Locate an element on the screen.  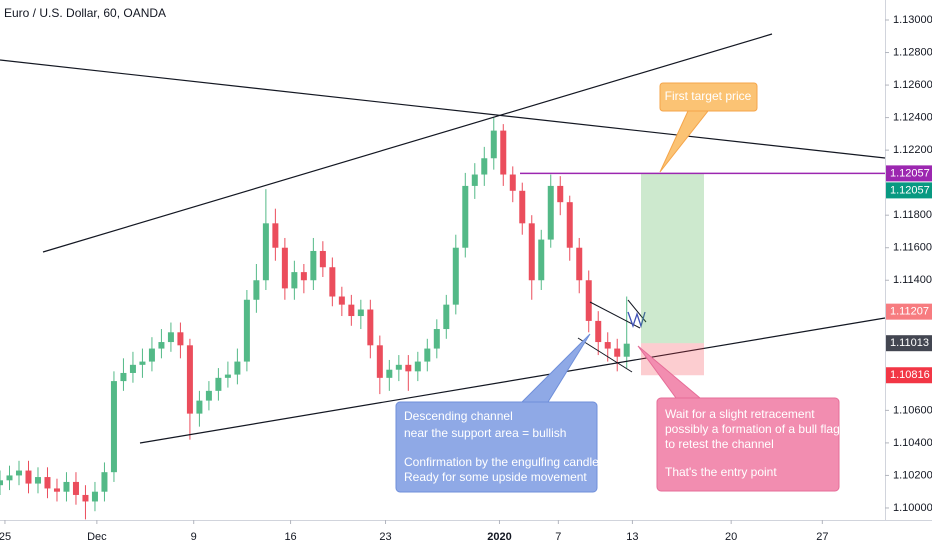
chart-title: Euro / U.S. Dollar, 60, OANDA is located at coordinates (85, 13).